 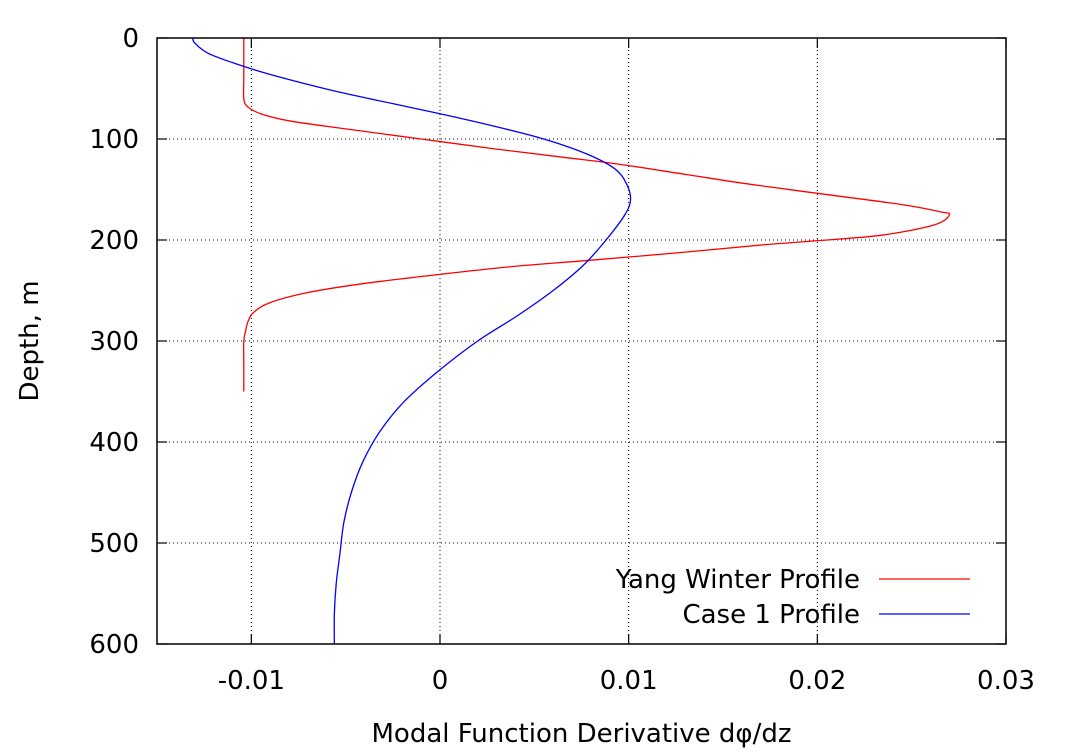 I want to click on x-tick-label: -0.01, so click(x=251, y=681).